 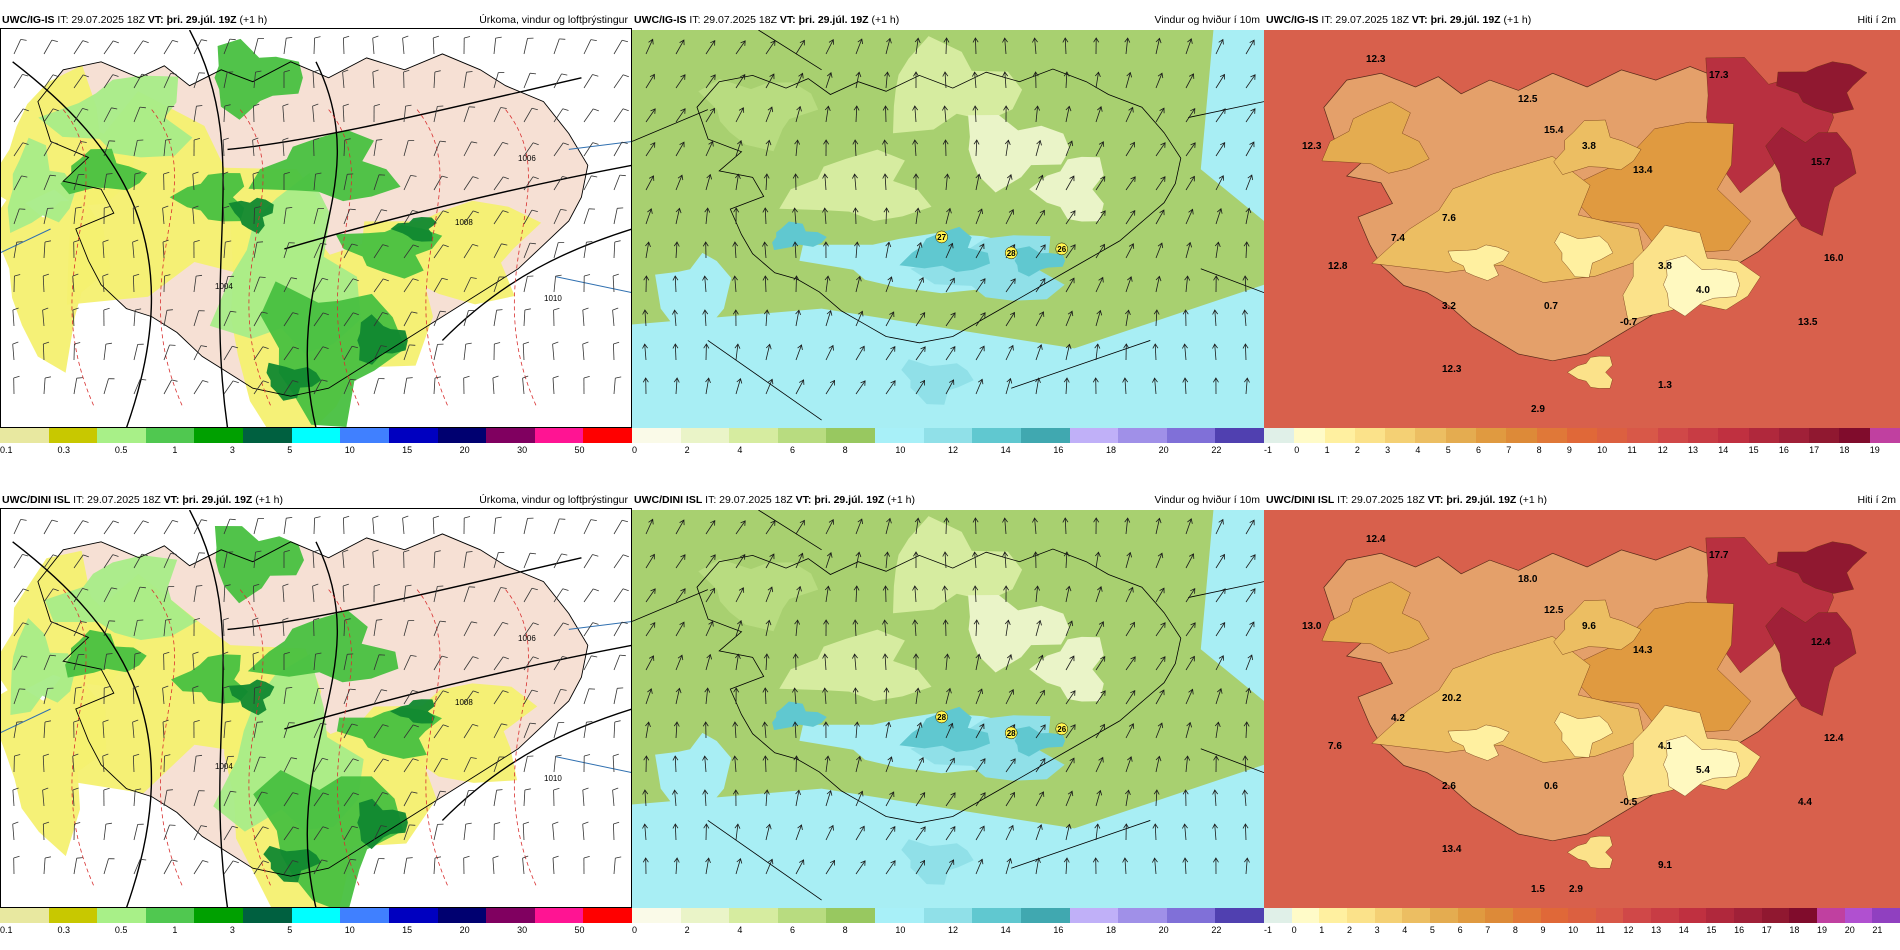 I want to click on temperature-label: 3.2, so click(x=1449, y=306).